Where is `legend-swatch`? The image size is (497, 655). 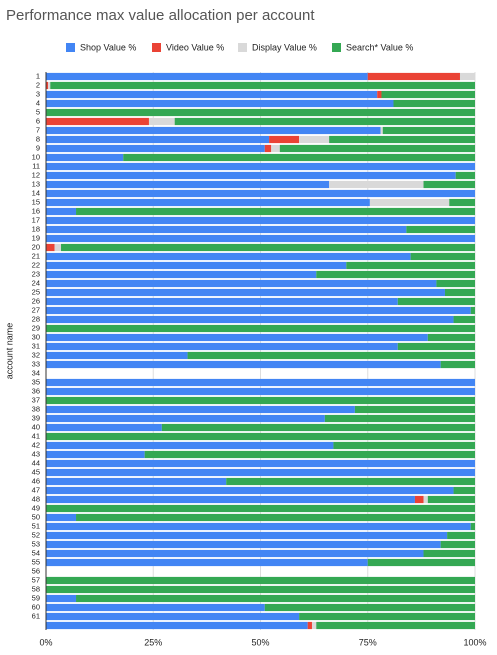
legend-swatch is located at coordinates (336, 47).